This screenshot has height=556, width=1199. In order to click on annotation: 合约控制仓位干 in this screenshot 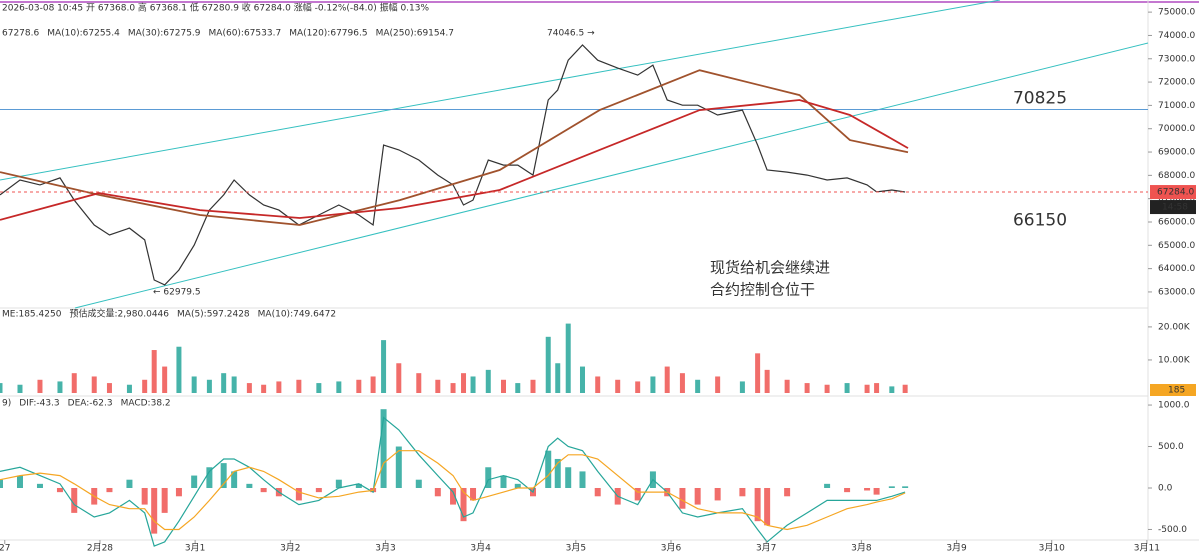, I will do `click(762, 290)`.